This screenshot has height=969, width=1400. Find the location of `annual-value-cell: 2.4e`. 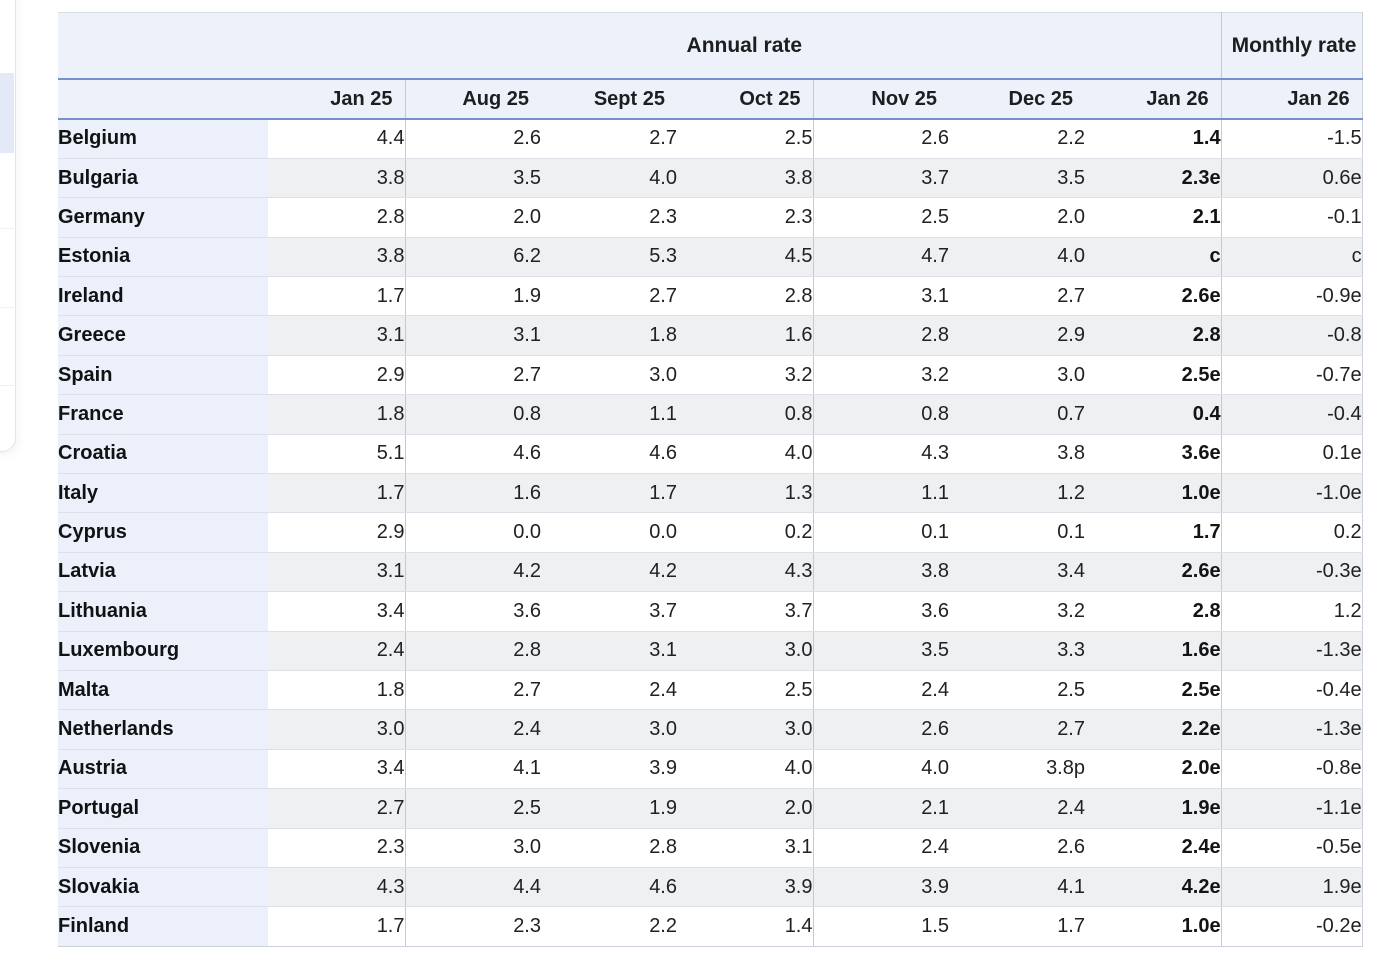

annual-value-cell: 2.4e is located at coordinates (1153, 848).